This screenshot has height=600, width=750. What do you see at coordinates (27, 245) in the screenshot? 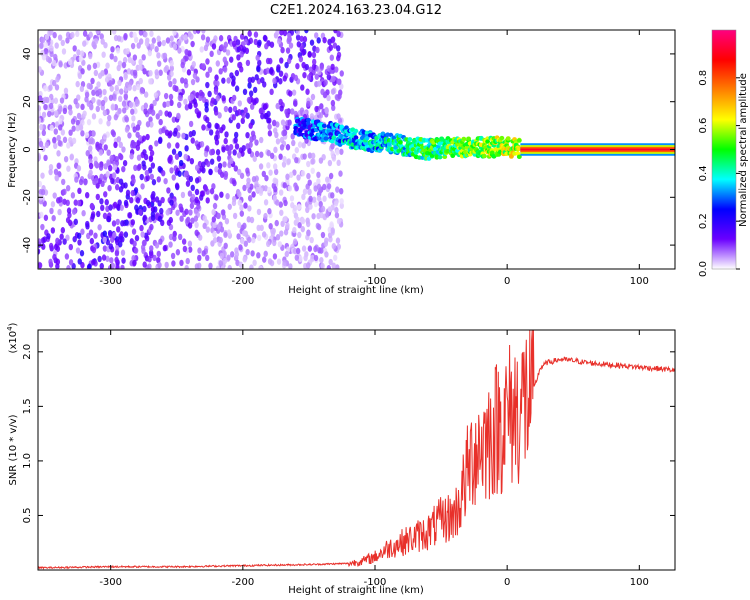
I see `spectrogram-y-tick-label: -40` at bounding box center [27, 245].